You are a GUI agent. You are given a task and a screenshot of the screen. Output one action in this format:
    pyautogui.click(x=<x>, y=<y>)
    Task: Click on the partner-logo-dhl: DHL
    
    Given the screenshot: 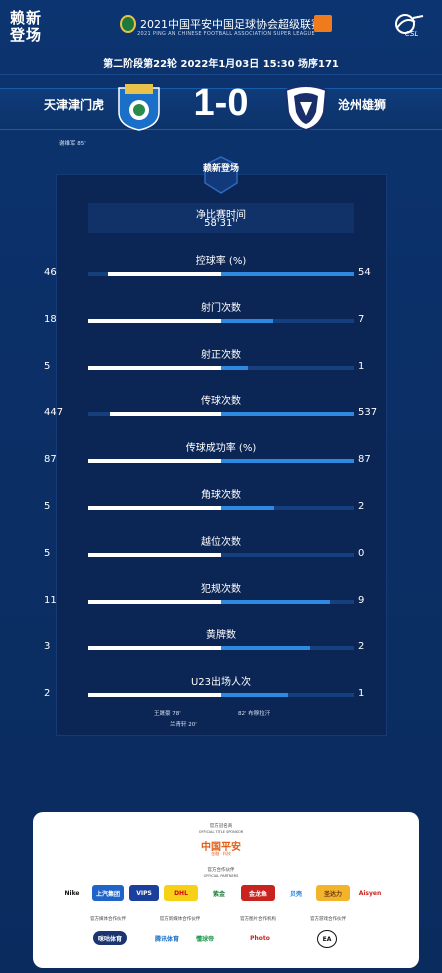 What is the action you would take?
    pyautogui.click(x=181, y=893)
    